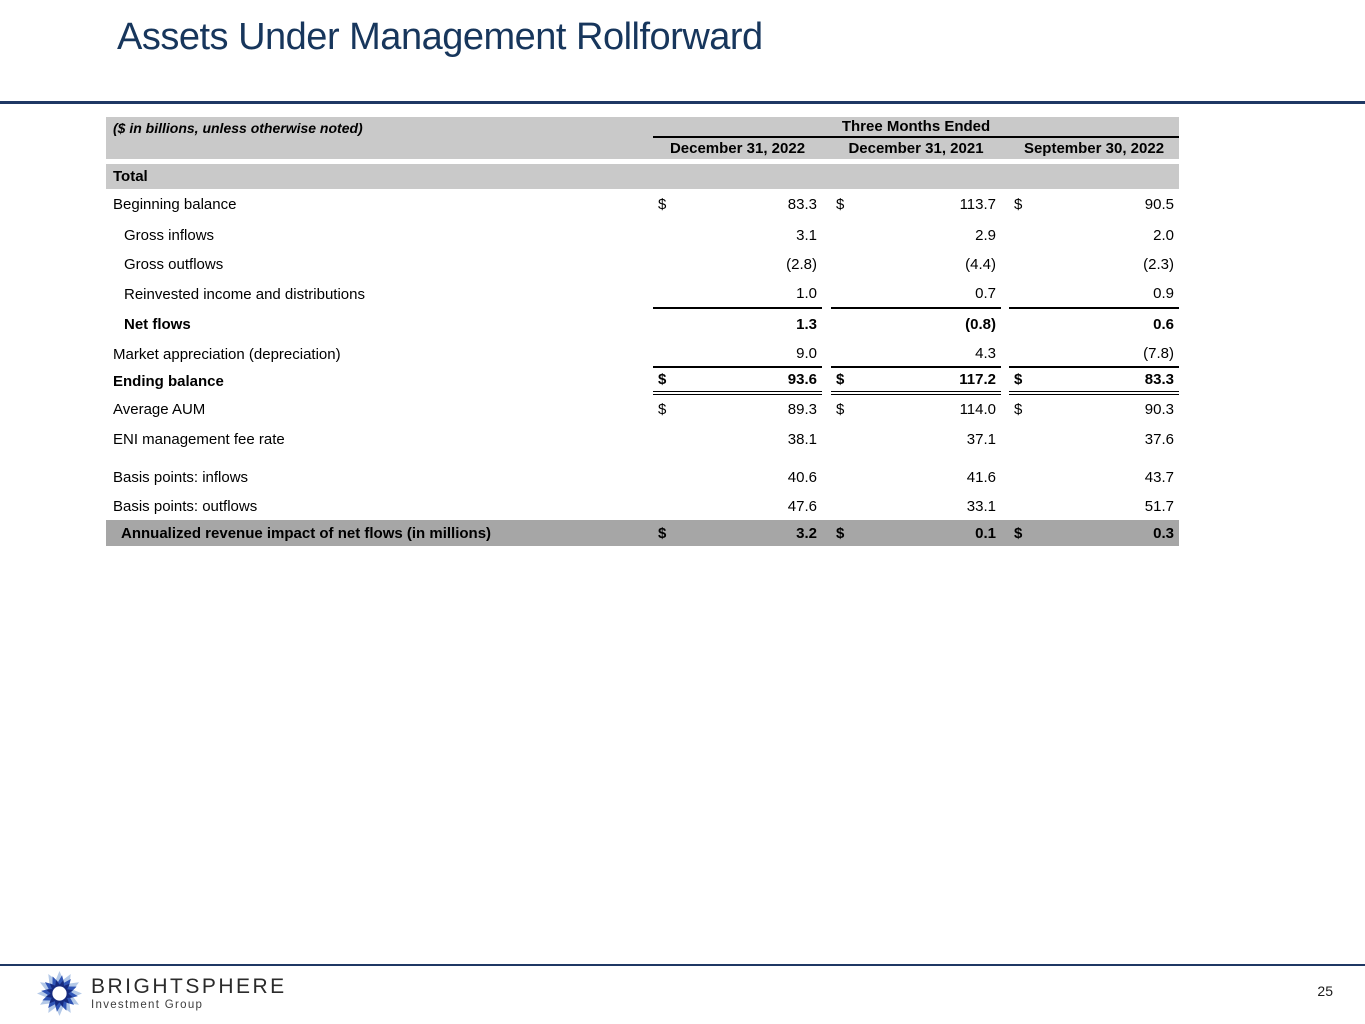 This screenshot has height=1024, width=1365. I want to click on cell-value: 0.6, so click(1163, 324).